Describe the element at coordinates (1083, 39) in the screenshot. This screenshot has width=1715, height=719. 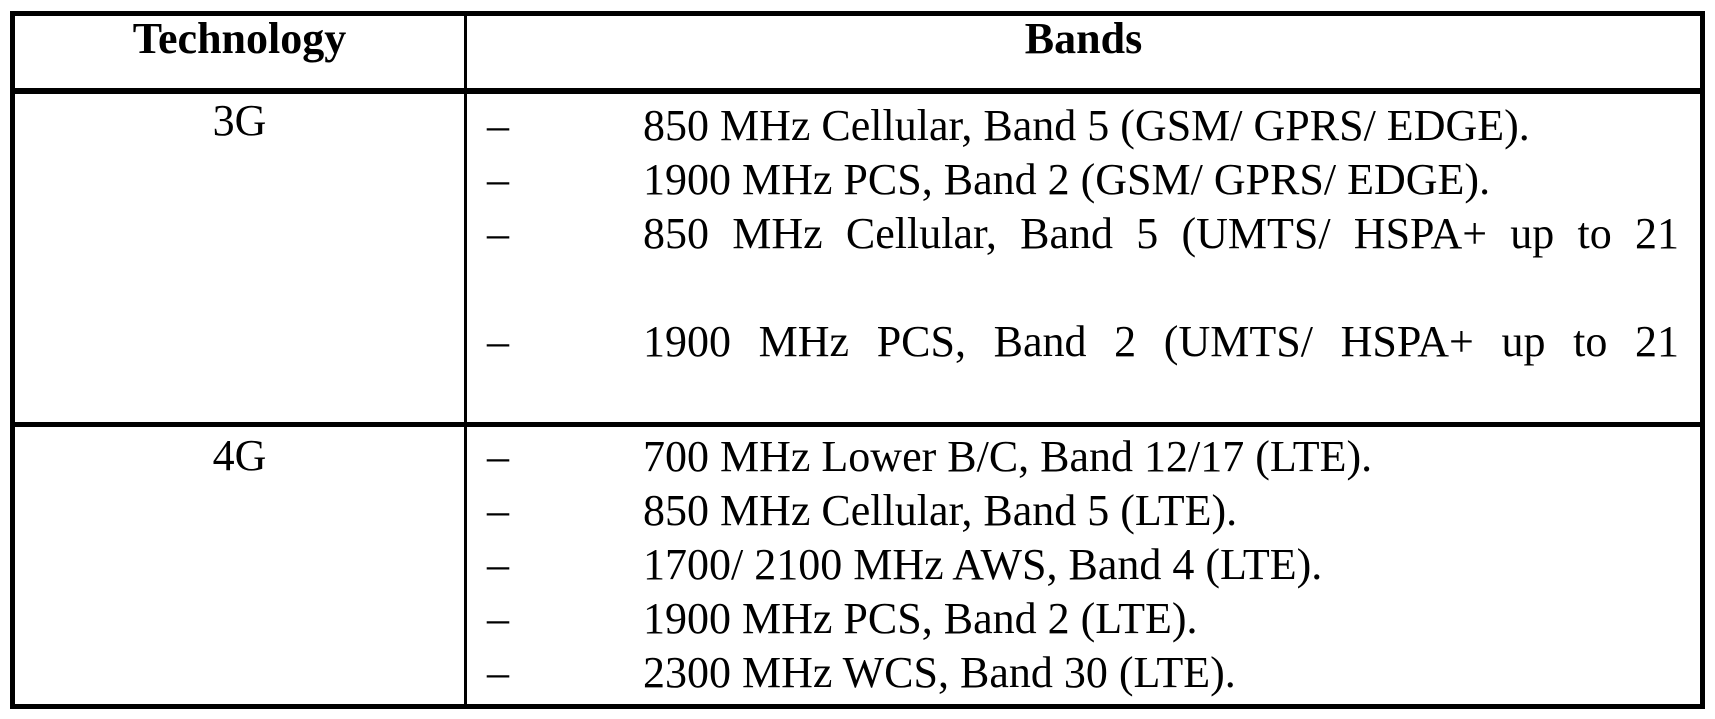
I see `header-bands-label: Bands` at that location.